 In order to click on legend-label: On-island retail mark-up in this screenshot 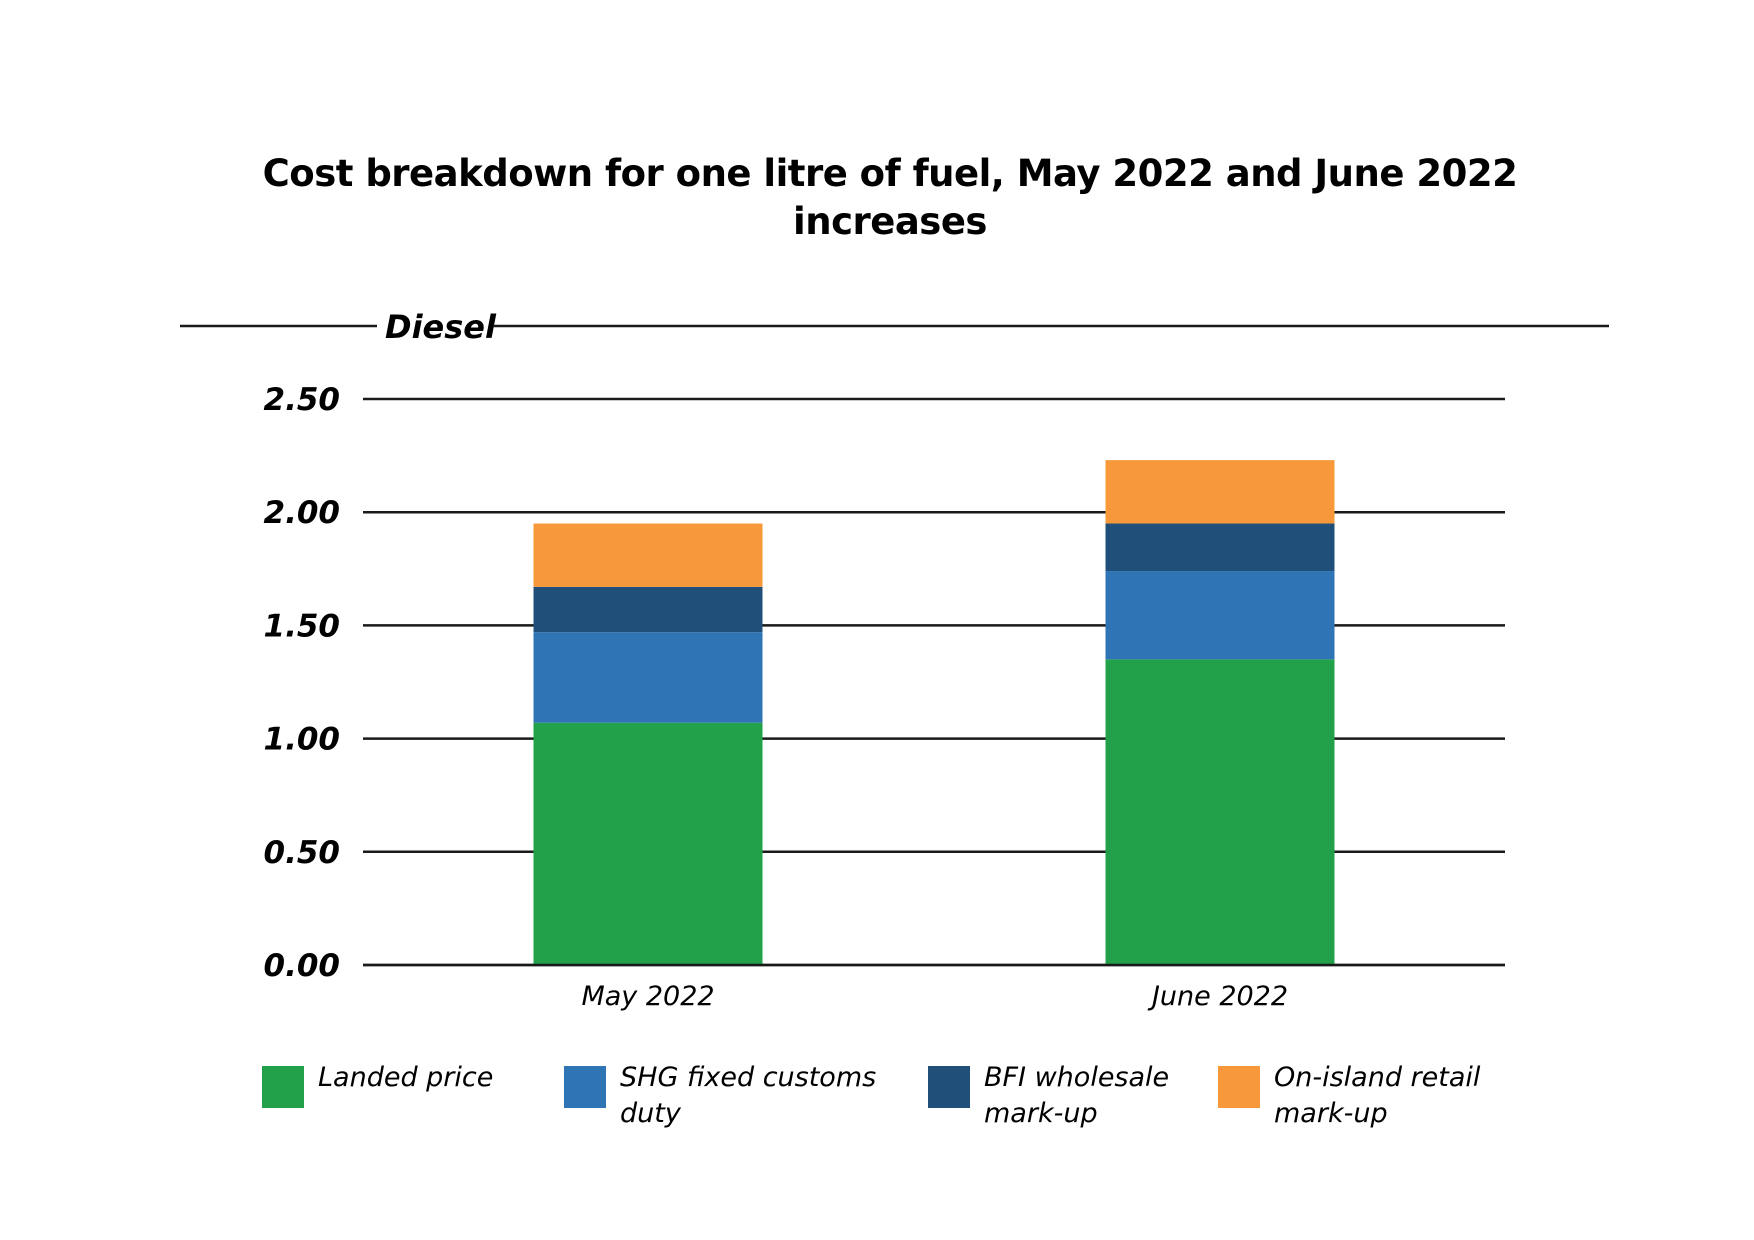, I will do `click(1377, 1095)`.